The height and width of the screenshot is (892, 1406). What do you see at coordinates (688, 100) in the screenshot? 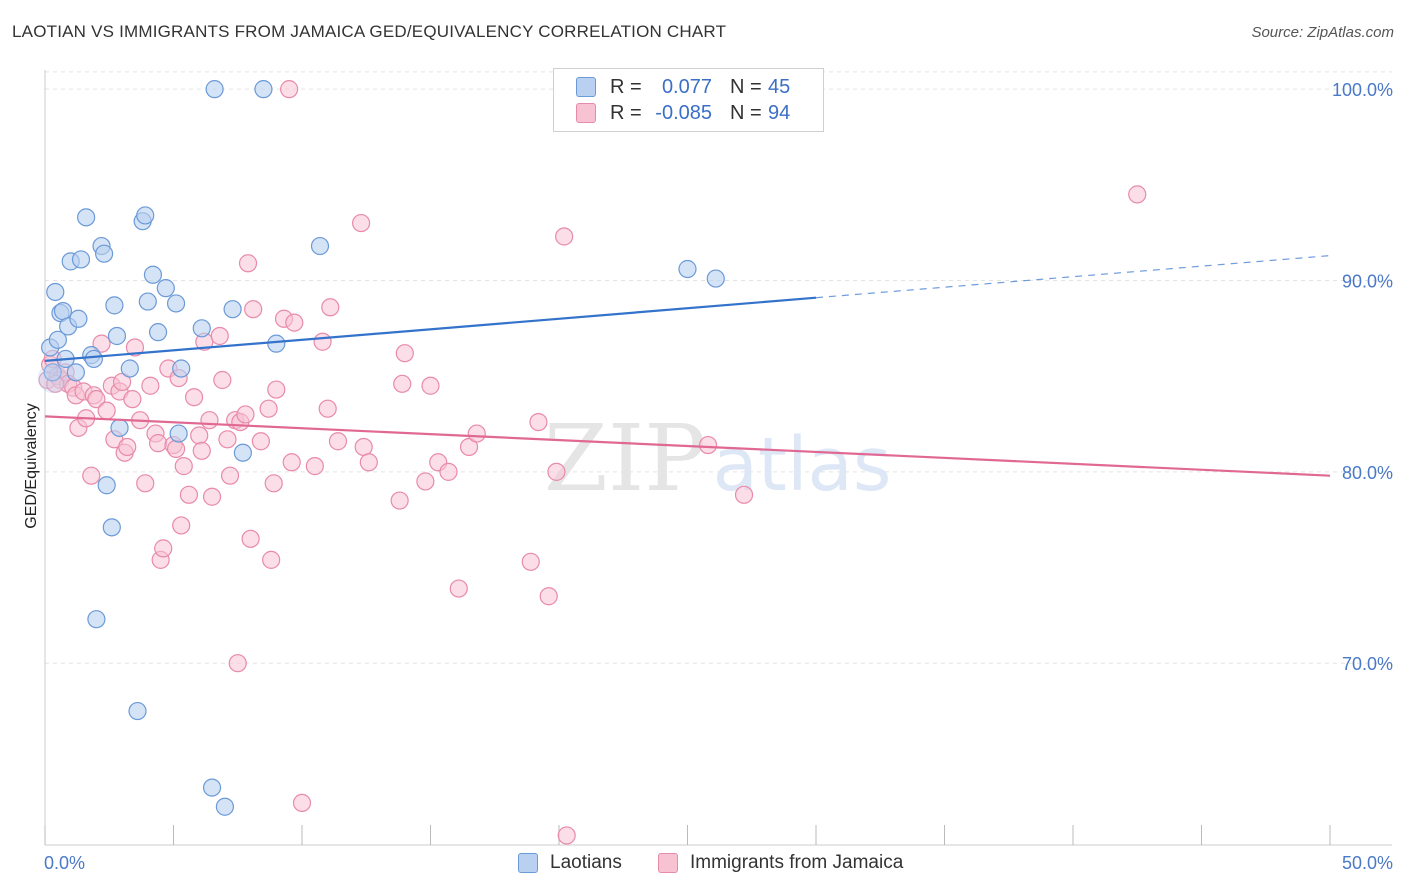
I see `legend-box: R = 0.077 N = 45 R = -0.085 N = 94` at bounding box center [688, 100].